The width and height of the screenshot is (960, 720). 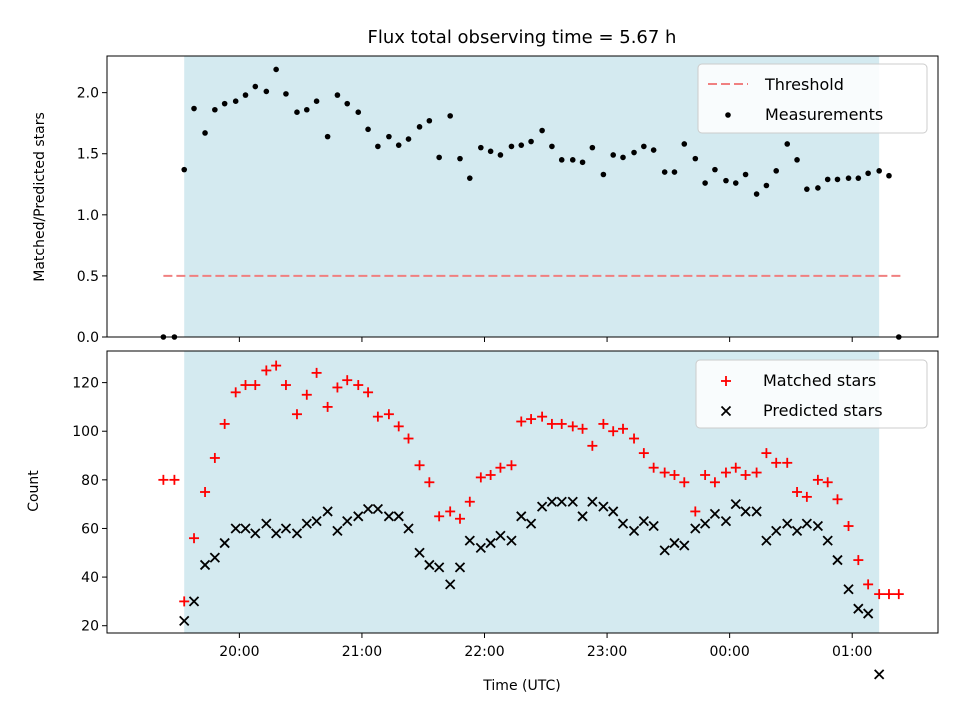 What do you see at coordinates (484, 652) in the screenshot?
I see `x-tick-label: 22:00` at bounding box center [484, 652].